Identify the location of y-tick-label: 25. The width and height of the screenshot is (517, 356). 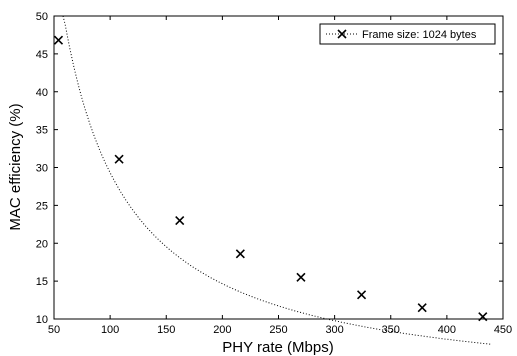
(42, 206).